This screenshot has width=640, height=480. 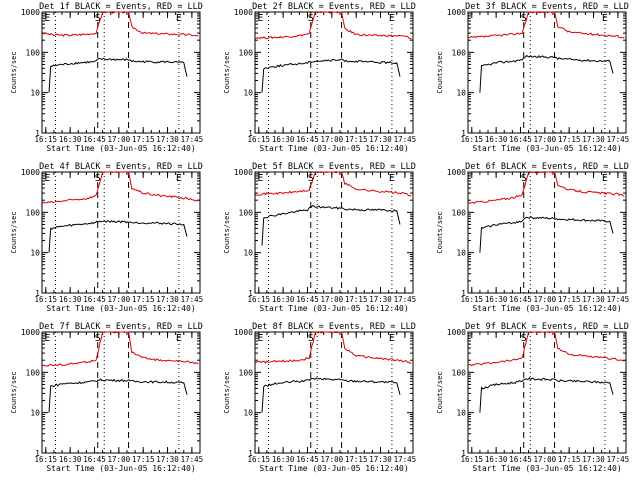 I want to click on chart-title: Det 1f BLACK = Events, RED = LLD, so click(x=121, y=7).